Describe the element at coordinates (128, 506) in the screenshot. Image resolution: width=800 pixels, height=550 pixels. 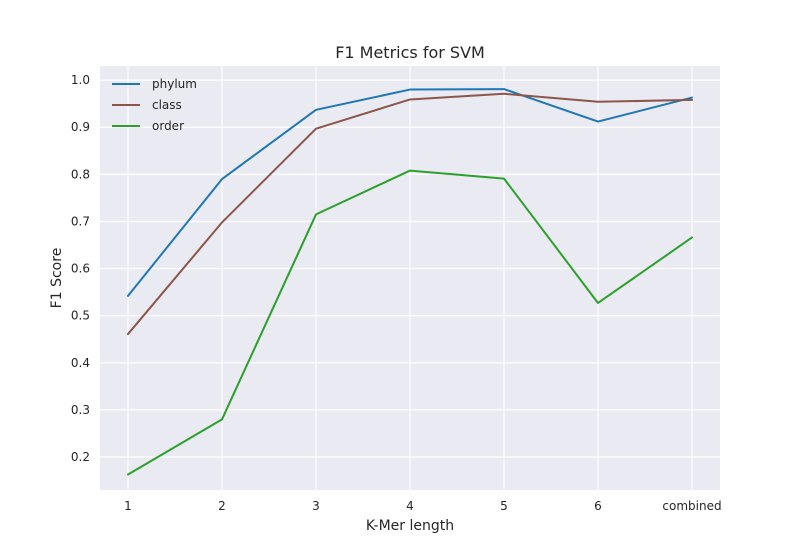
I see `x-tick-label: 1` at that location.